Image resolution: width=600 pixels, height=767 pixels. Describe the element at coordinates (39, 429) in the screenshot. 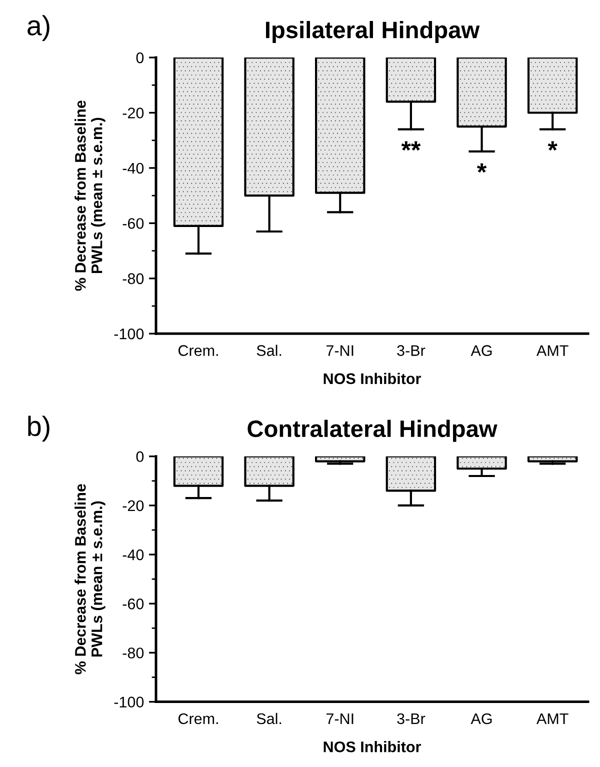

I see `text: b)` at that location.